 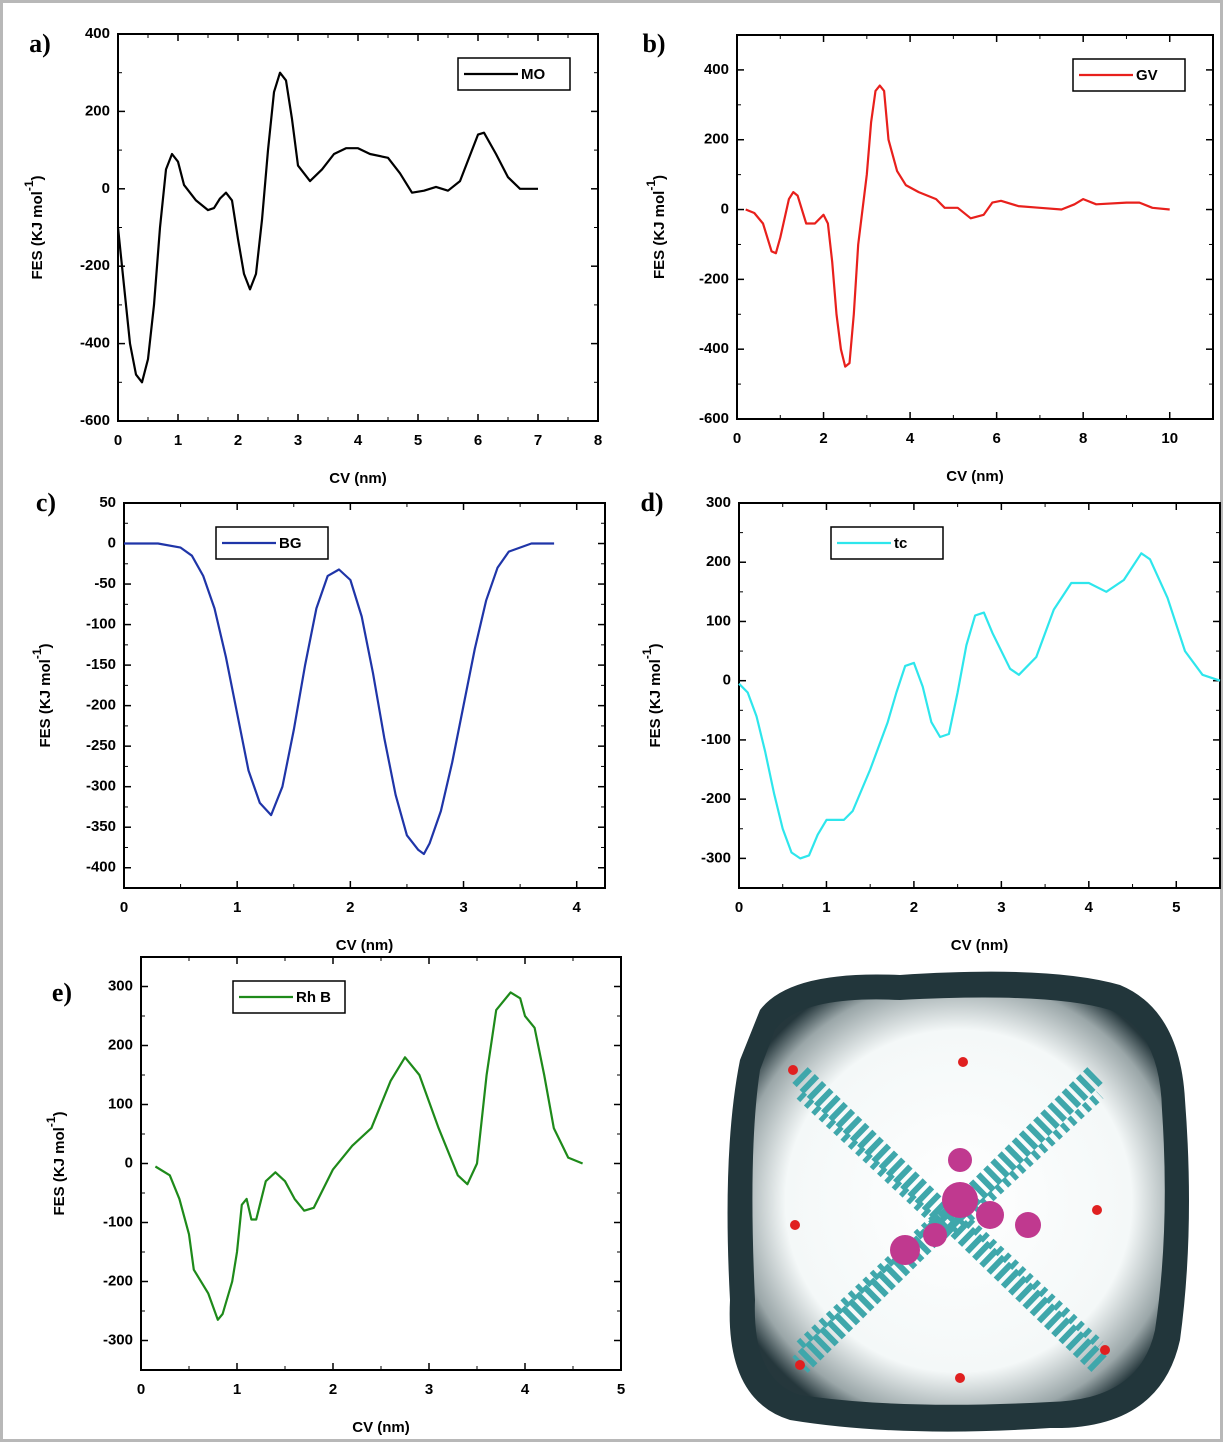 What do you see at coordinates (651, 502) in the screenshot?
I see `panel-label: d)` at bounding box center [651, 502].